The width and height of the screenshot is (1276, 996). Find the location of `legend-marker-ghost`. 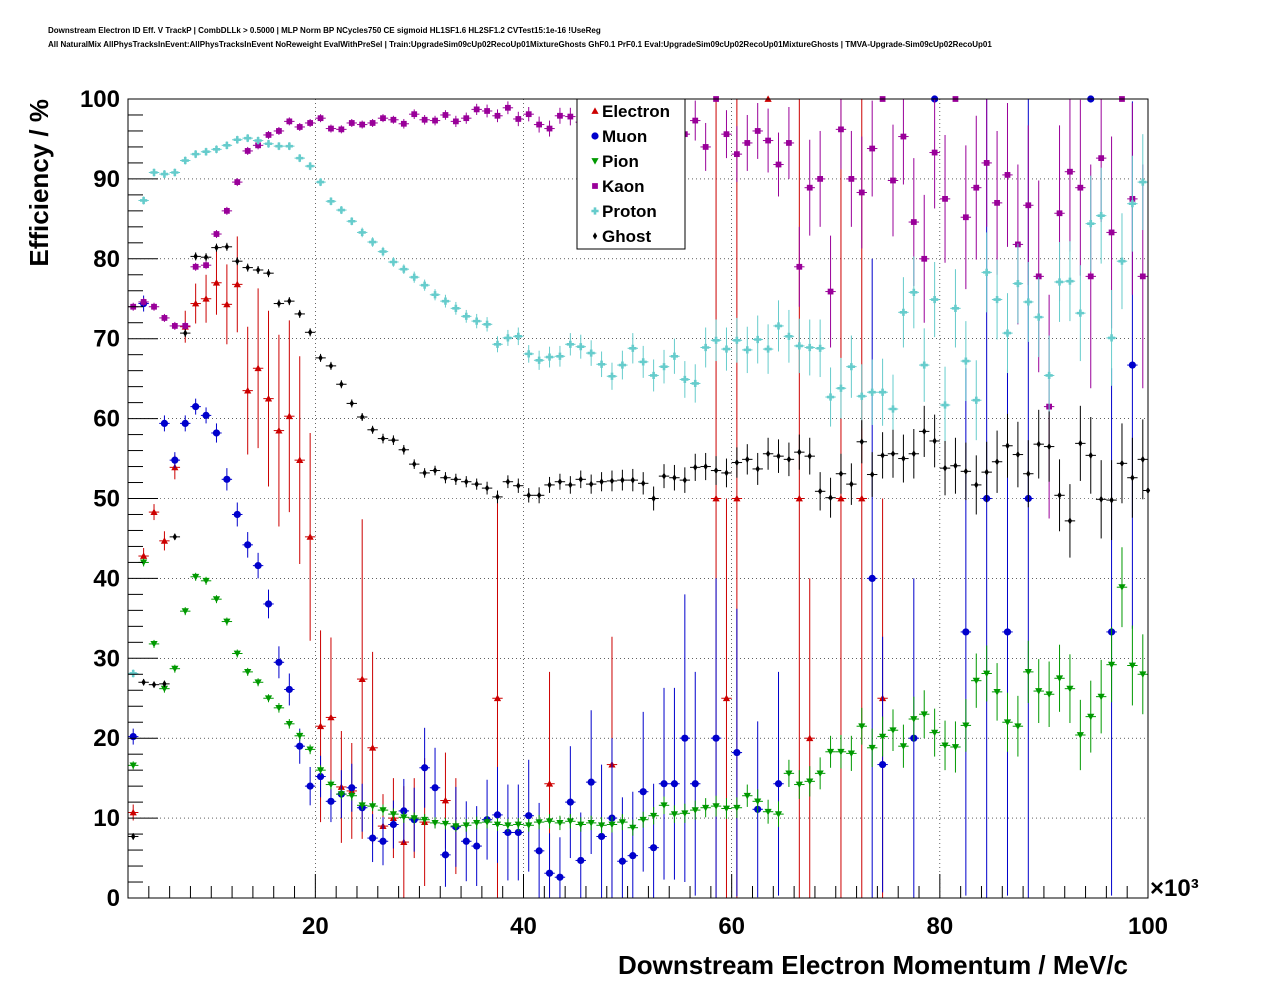

legend-marker-ghost is located at coordinates (595, 236).